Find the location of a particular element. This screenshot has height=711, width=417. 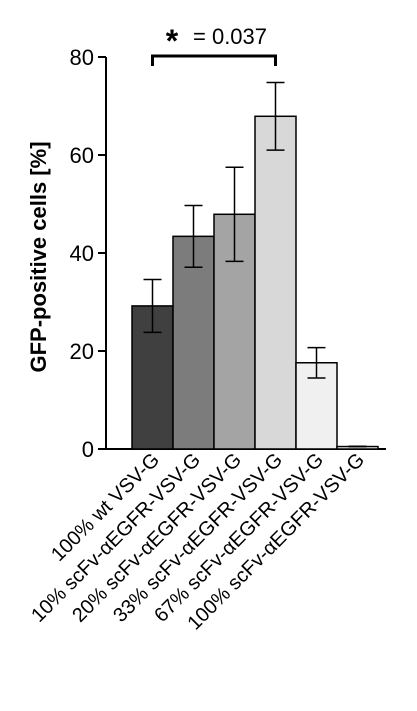

y-tick-label: 20 is located at coordinates (82, 351).